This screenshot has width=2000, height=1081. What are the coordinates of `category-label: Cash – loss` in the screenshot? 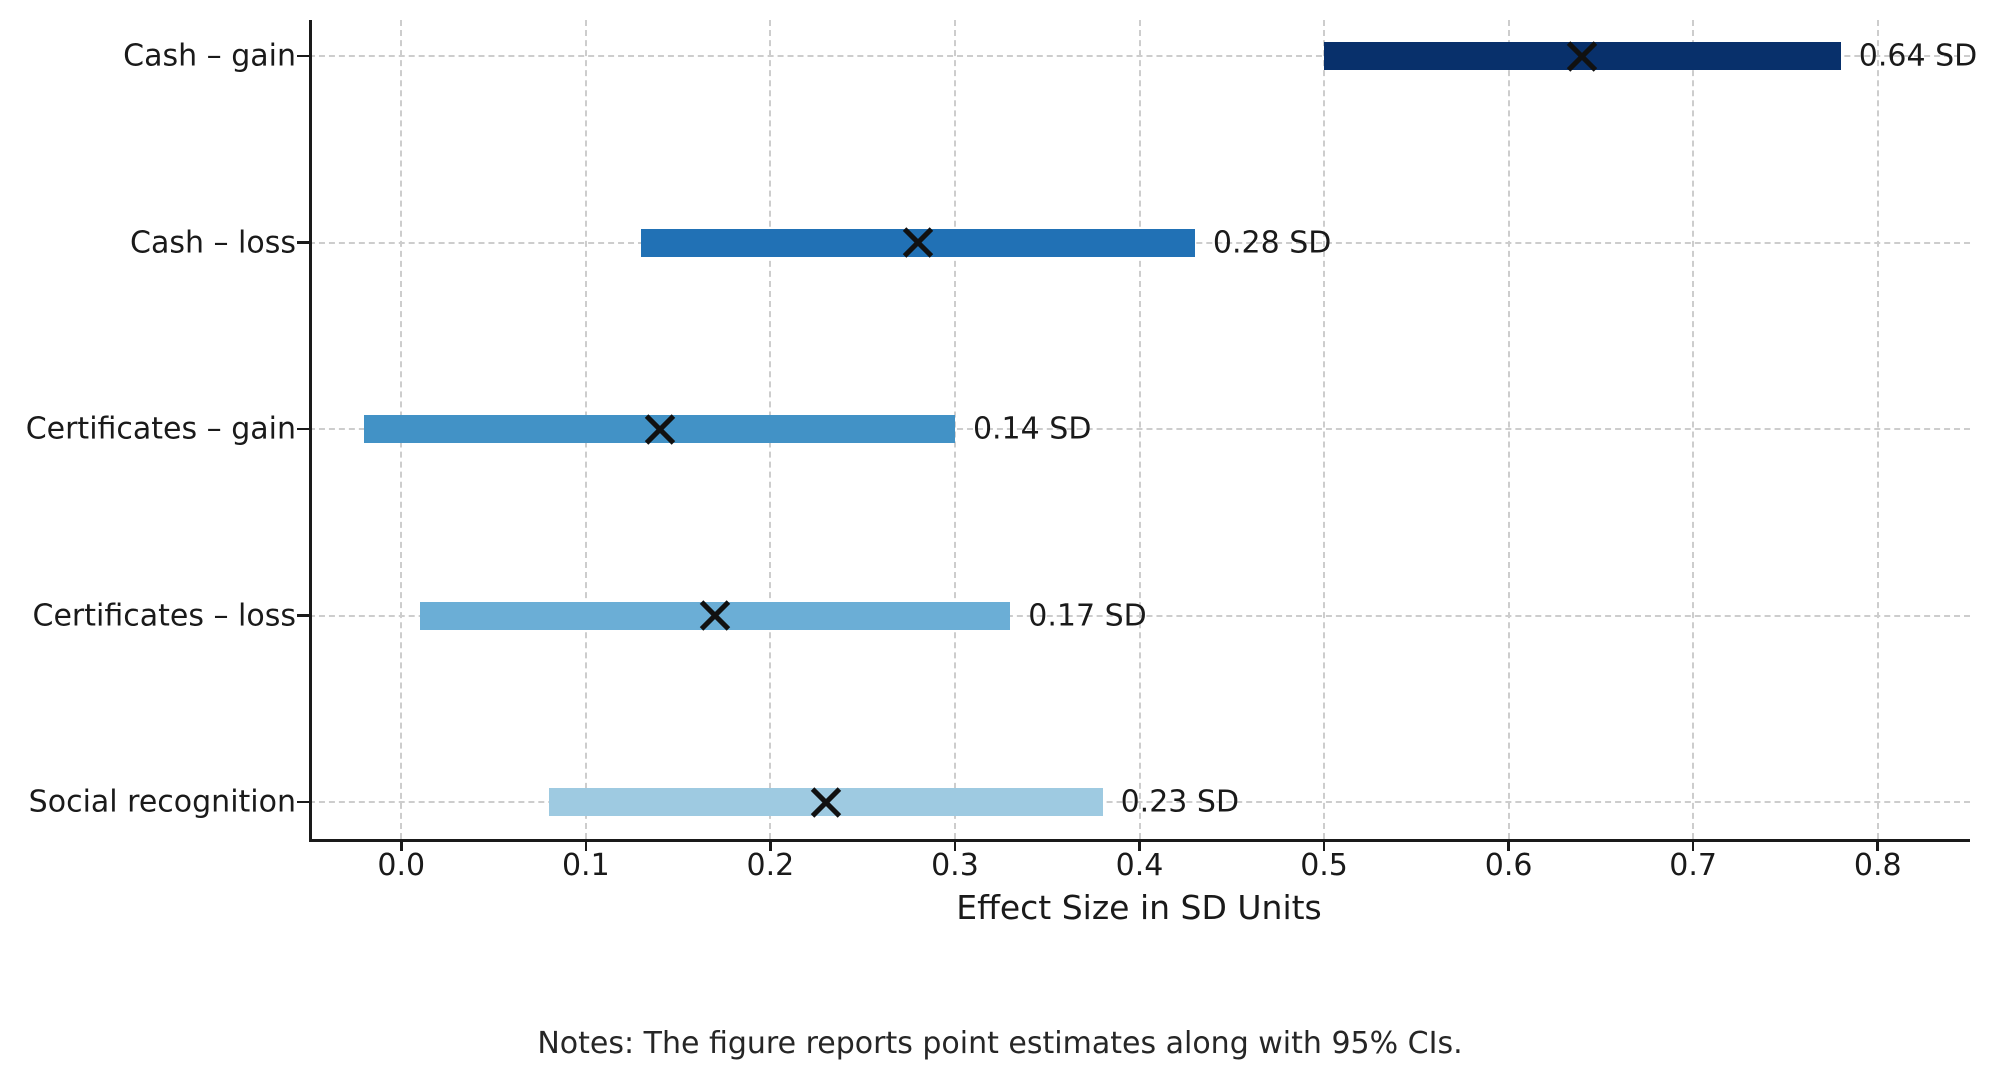 It's located at (213, 242).